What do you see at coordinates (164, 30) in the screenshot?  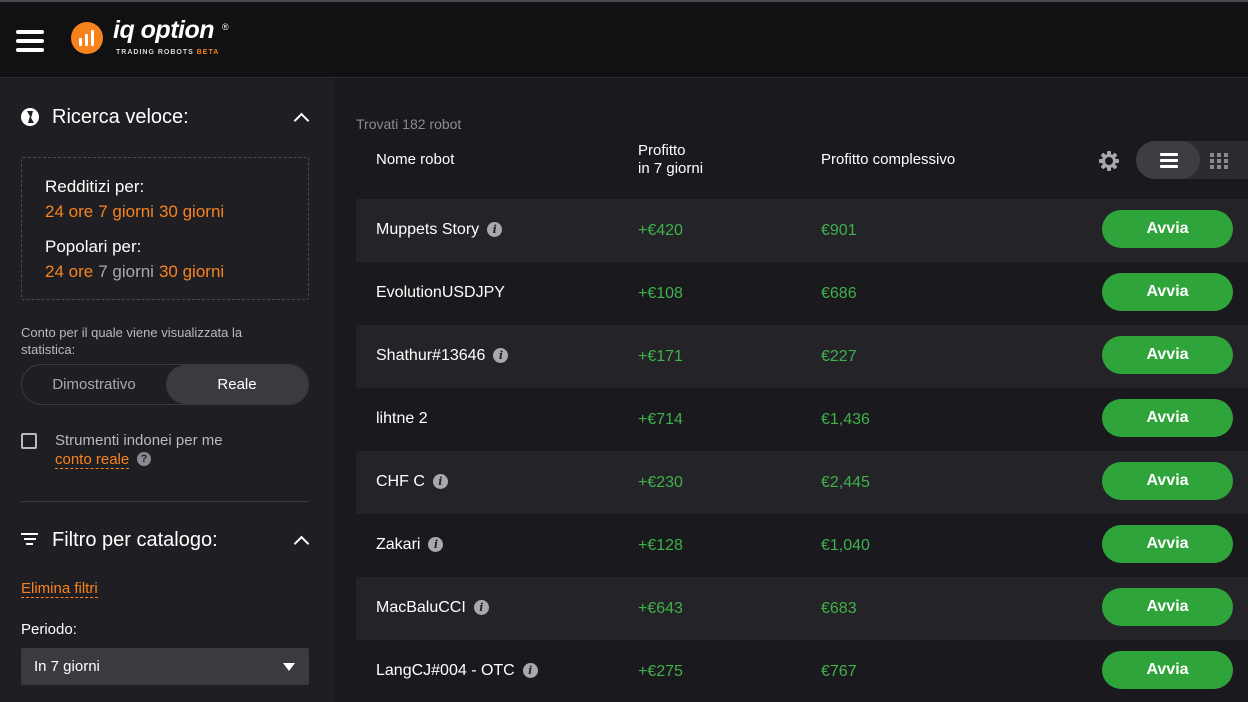 I see `logo-text: iq option` at bounding box center [164, 30].